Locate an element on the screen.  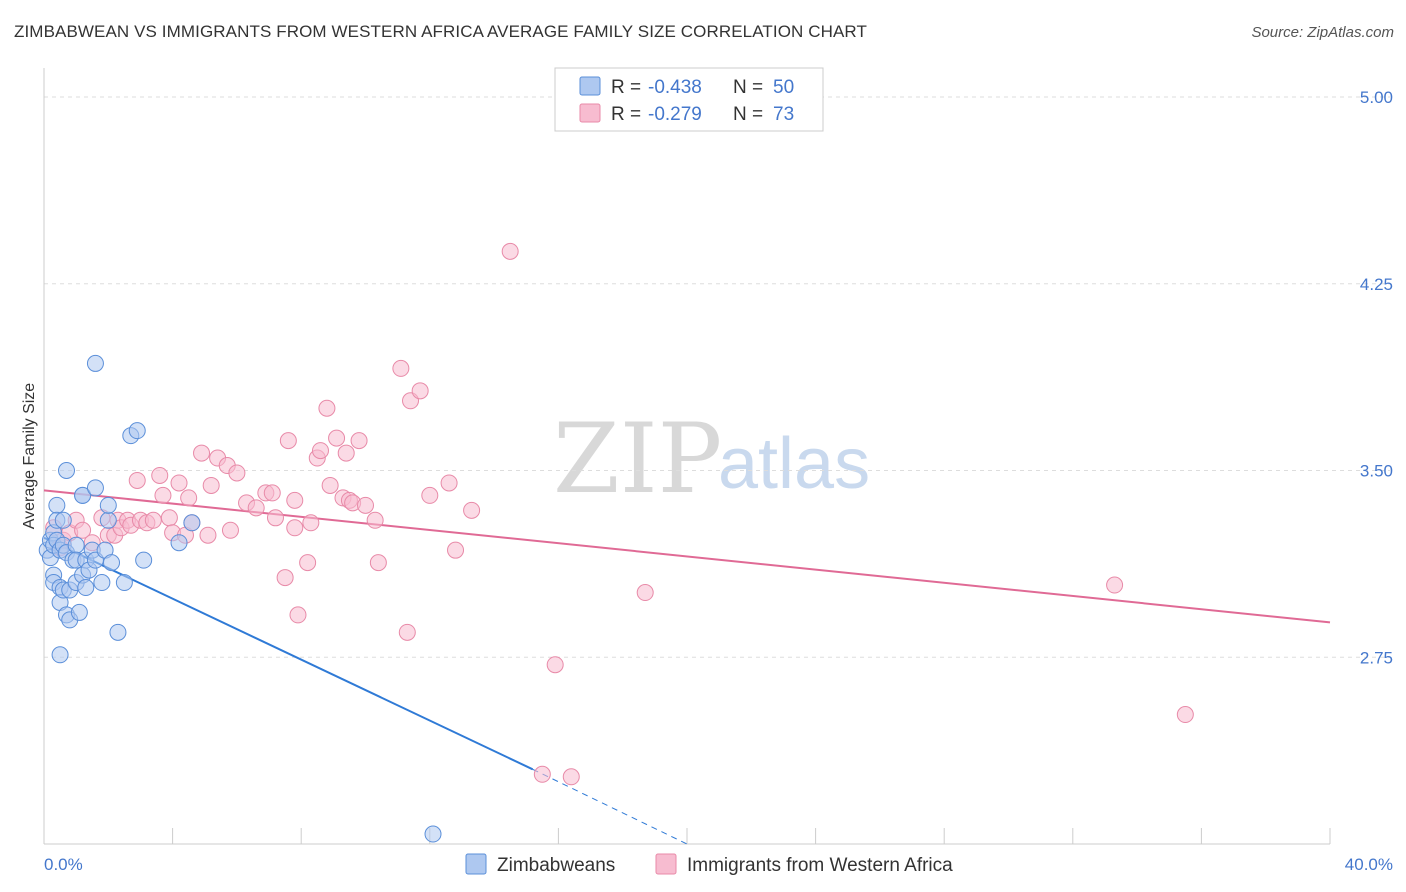
legend-n-label-1: N = is located at coordinates (748, 87).